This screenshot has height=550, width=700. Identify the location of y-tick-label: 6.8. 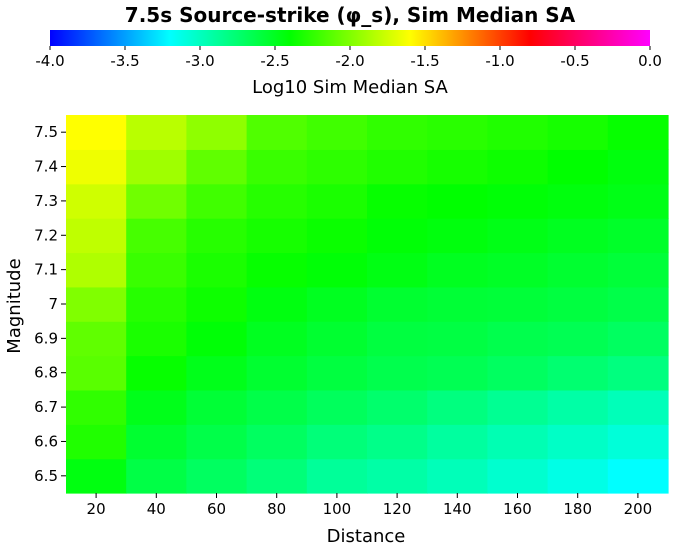
(46, 373).